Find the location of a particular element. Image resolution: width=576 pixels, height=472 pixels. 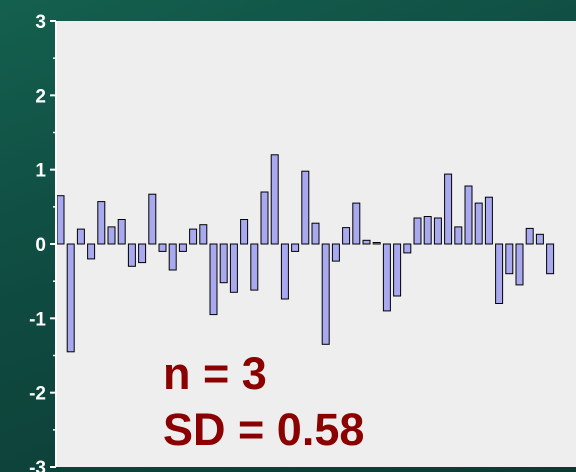

y-ticks-group: 3 2 1 0 -1 -2 -3 is located at coordinates (42, 242).